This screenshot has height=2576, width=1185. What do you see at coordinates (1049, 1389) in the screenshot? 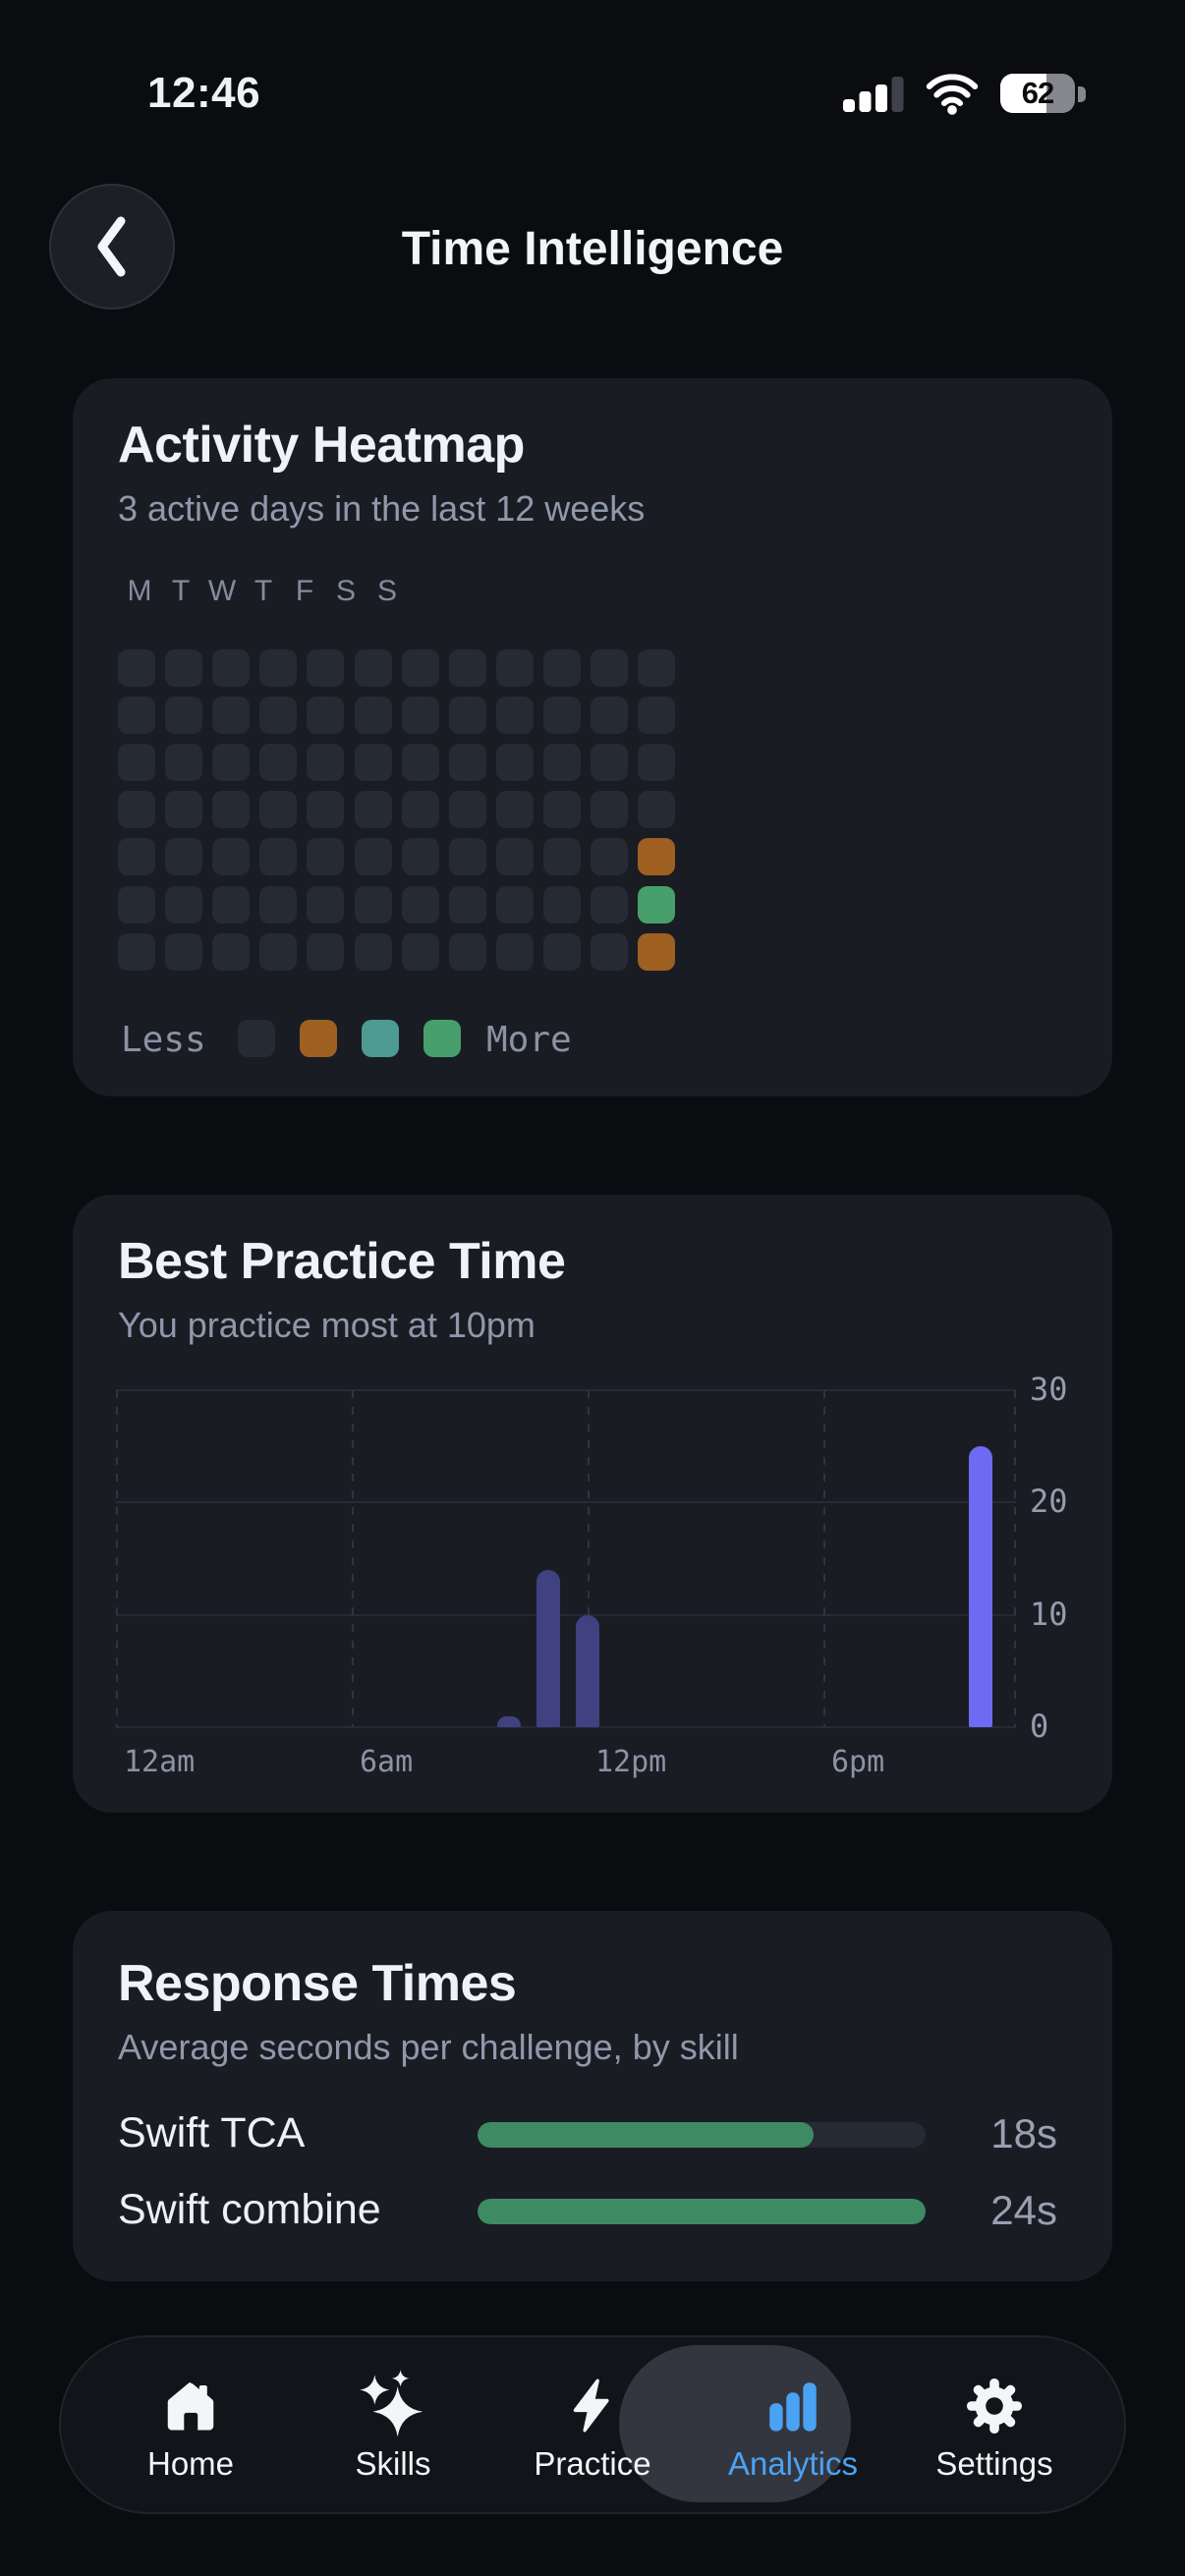
I see `y-axis-tick-label: 30` at bounding box center [1049, 1389].